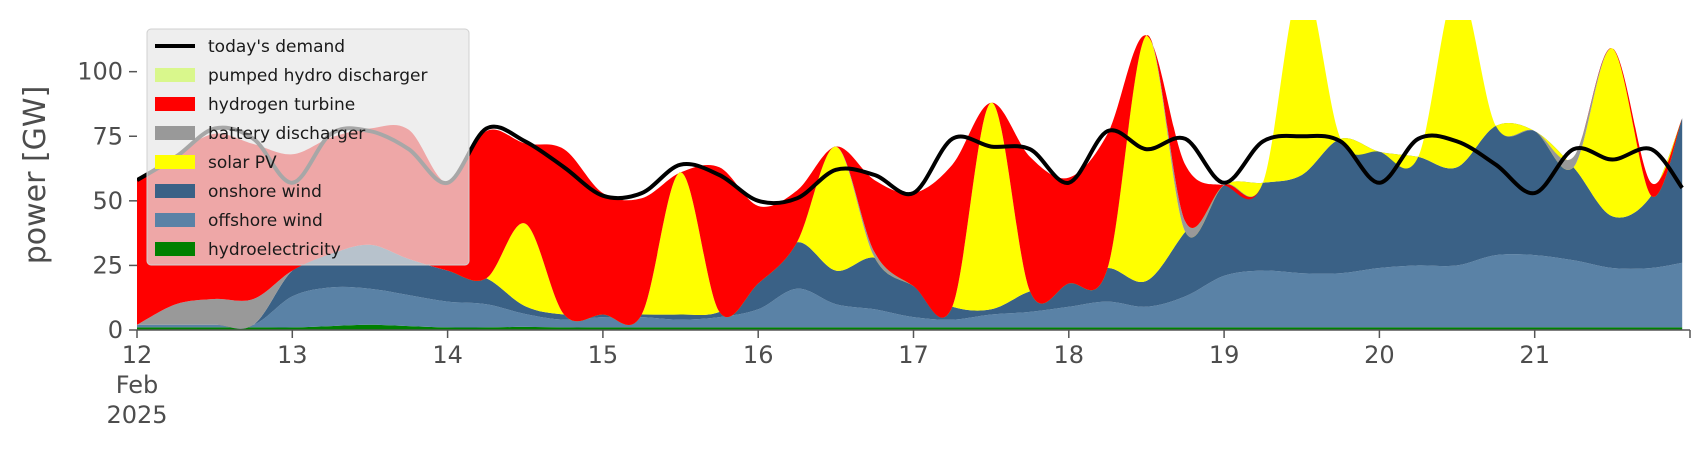  What do you see at coordinates (175, 191) in the screenshot?
I see `legend-swatch-onshore-wind` at bounding box center [175, 191].